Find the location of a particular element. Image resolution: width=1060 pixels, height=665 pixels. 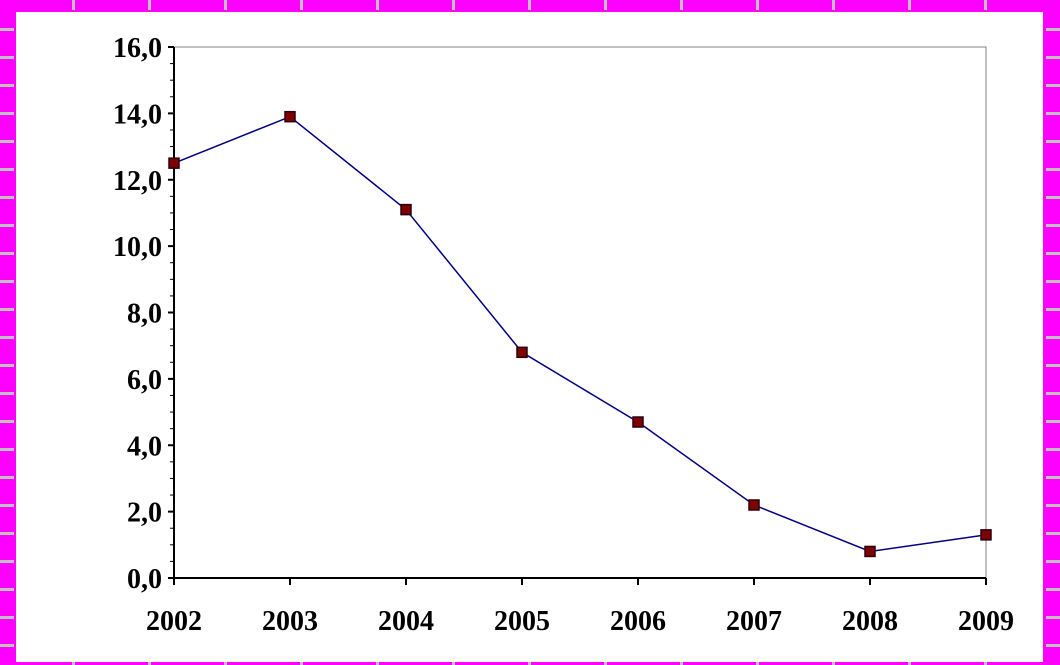

x-tick-label: 2003 is located at coordinates (290, 621).